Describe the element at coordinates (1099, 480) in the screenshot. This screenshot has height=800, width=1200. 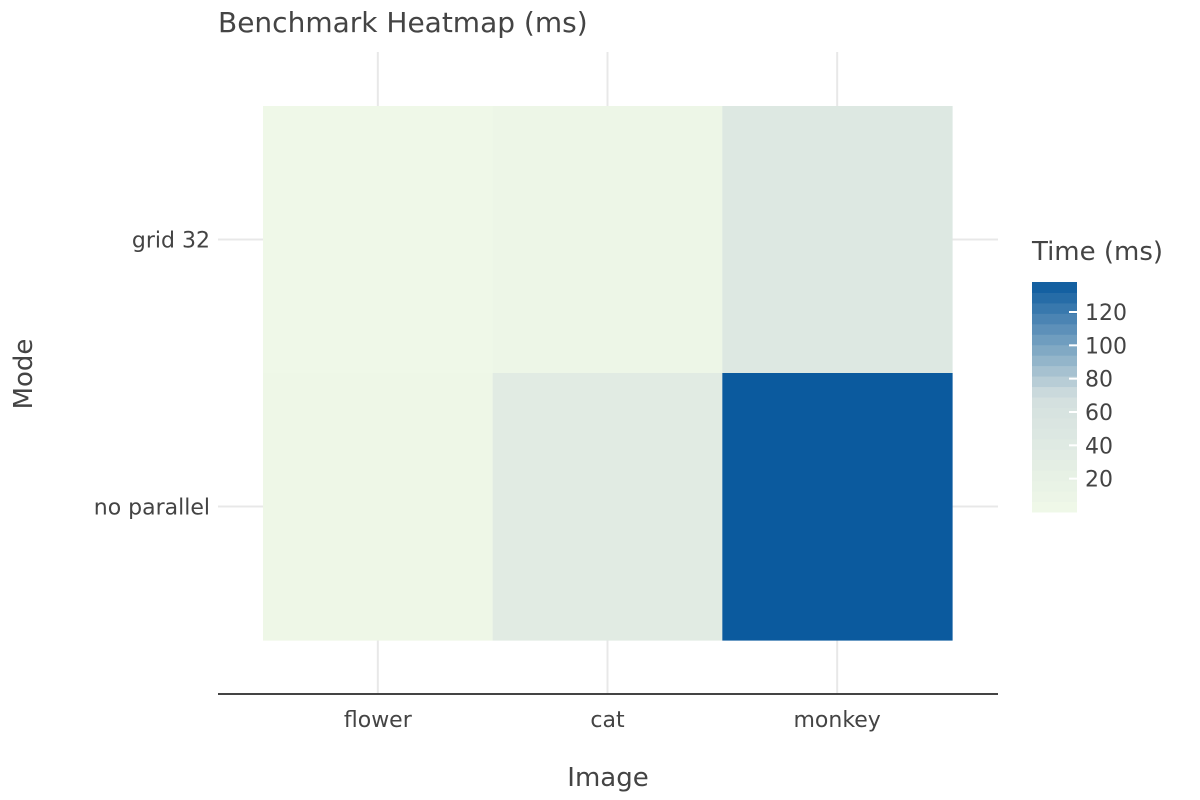
I see `colorbar-tick-label: 20` at that location.